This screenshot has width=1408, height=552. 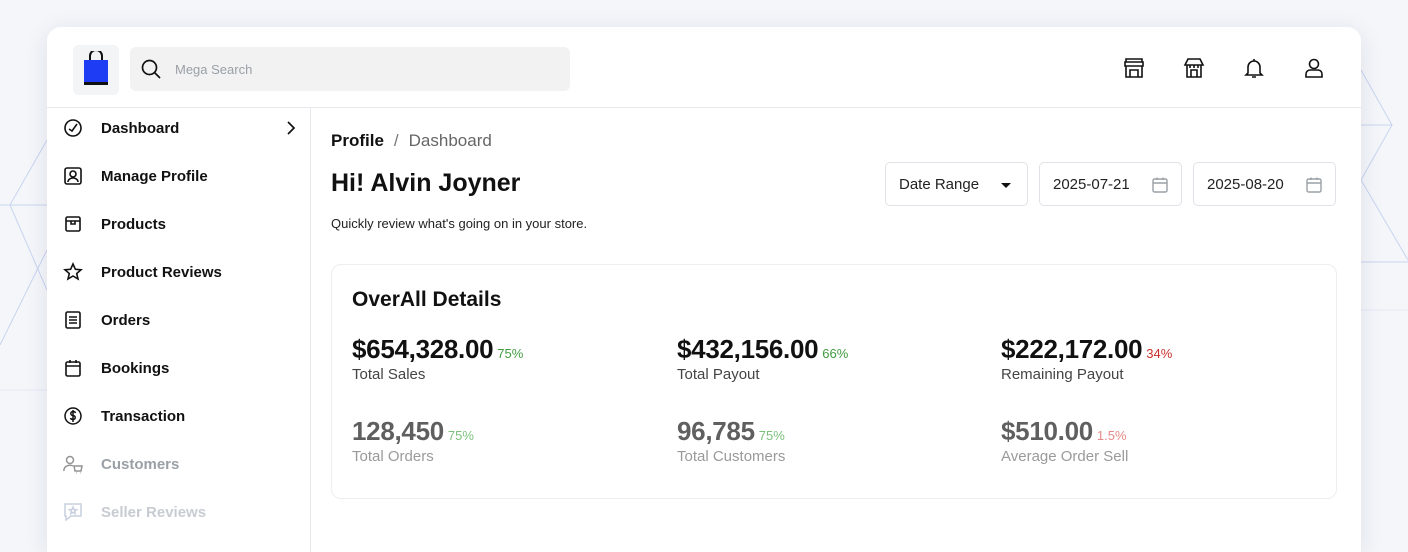 I want to click on date-range-label: Date Range, so click(x=939, y=184).